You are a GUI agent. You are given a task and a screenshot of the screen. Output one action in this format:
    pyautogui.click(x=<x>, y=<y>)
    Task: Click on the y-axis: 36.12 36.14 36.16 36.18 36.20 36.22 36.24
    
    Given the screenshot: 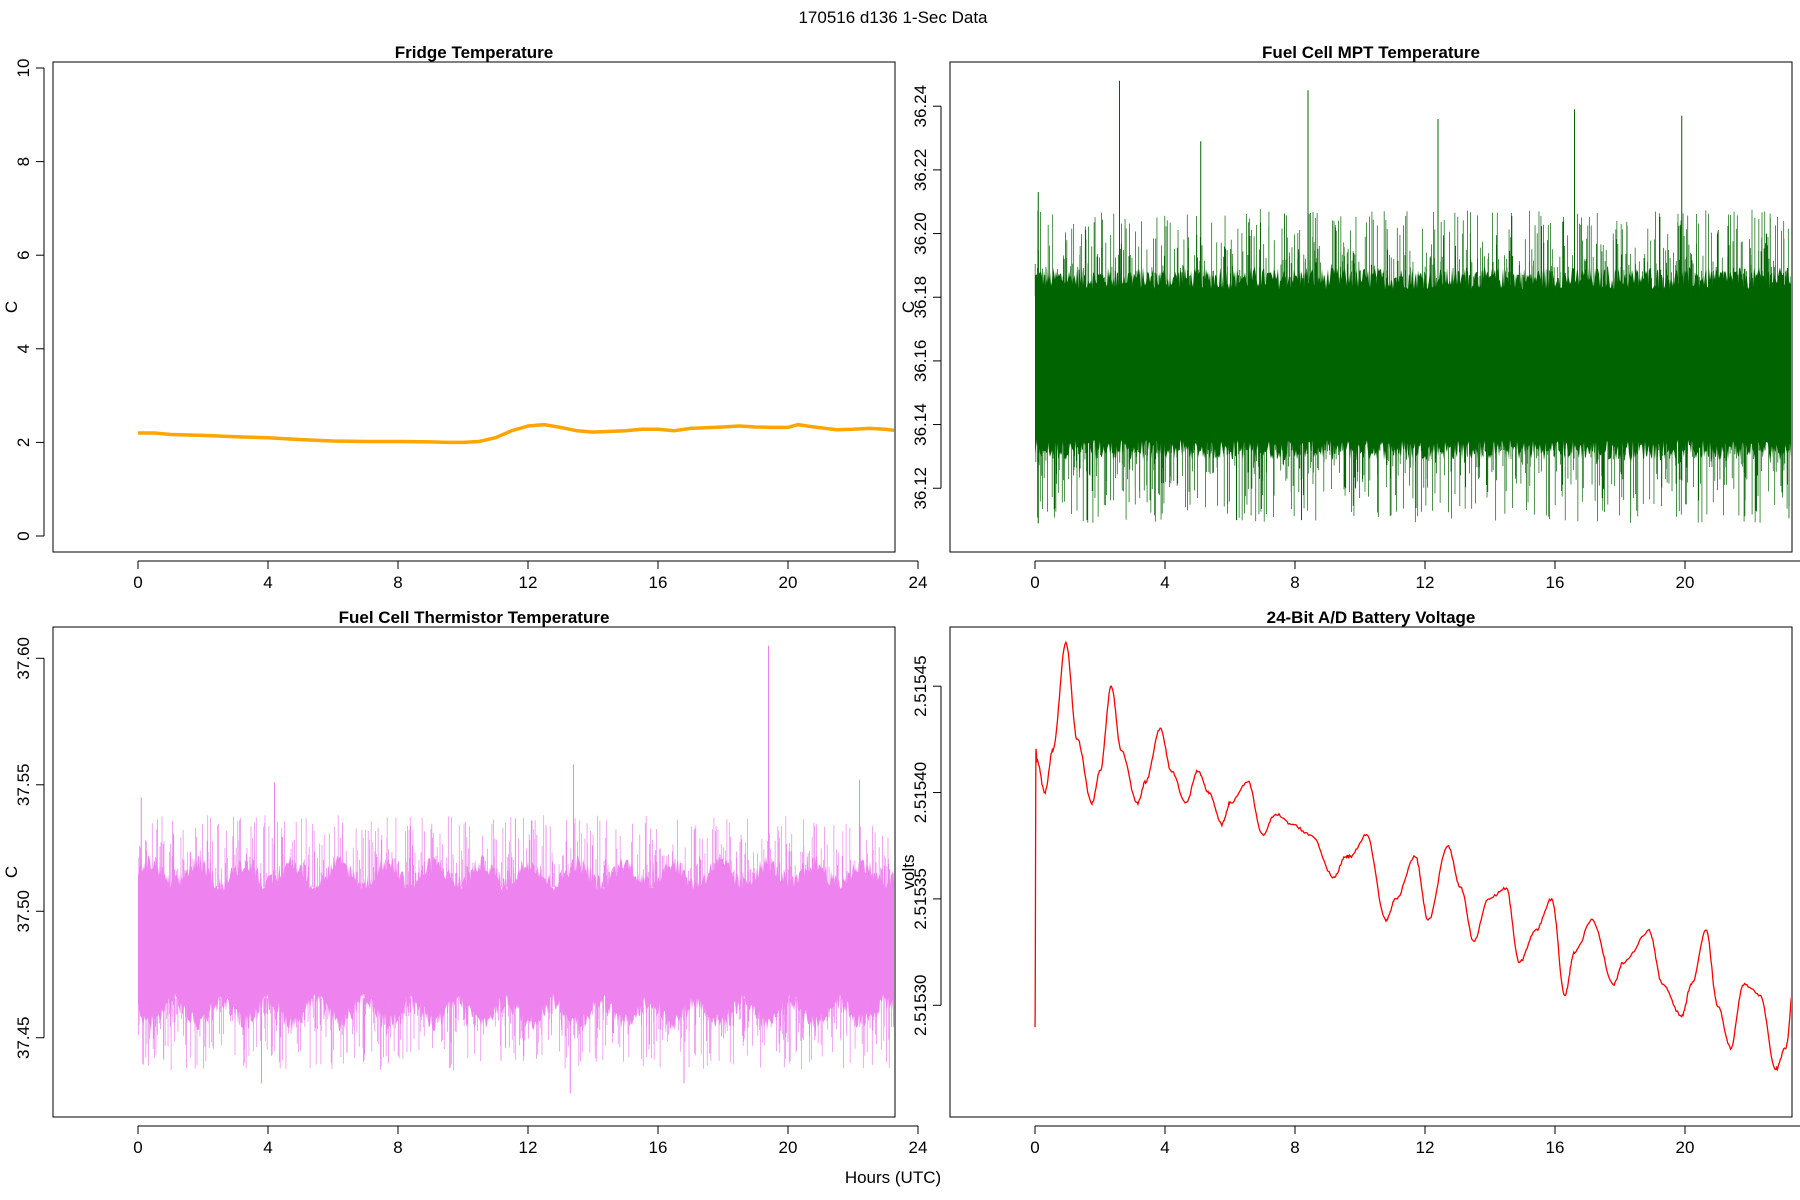 What is the action you would take?
    pyautogui.click(x=926, y=297)
    